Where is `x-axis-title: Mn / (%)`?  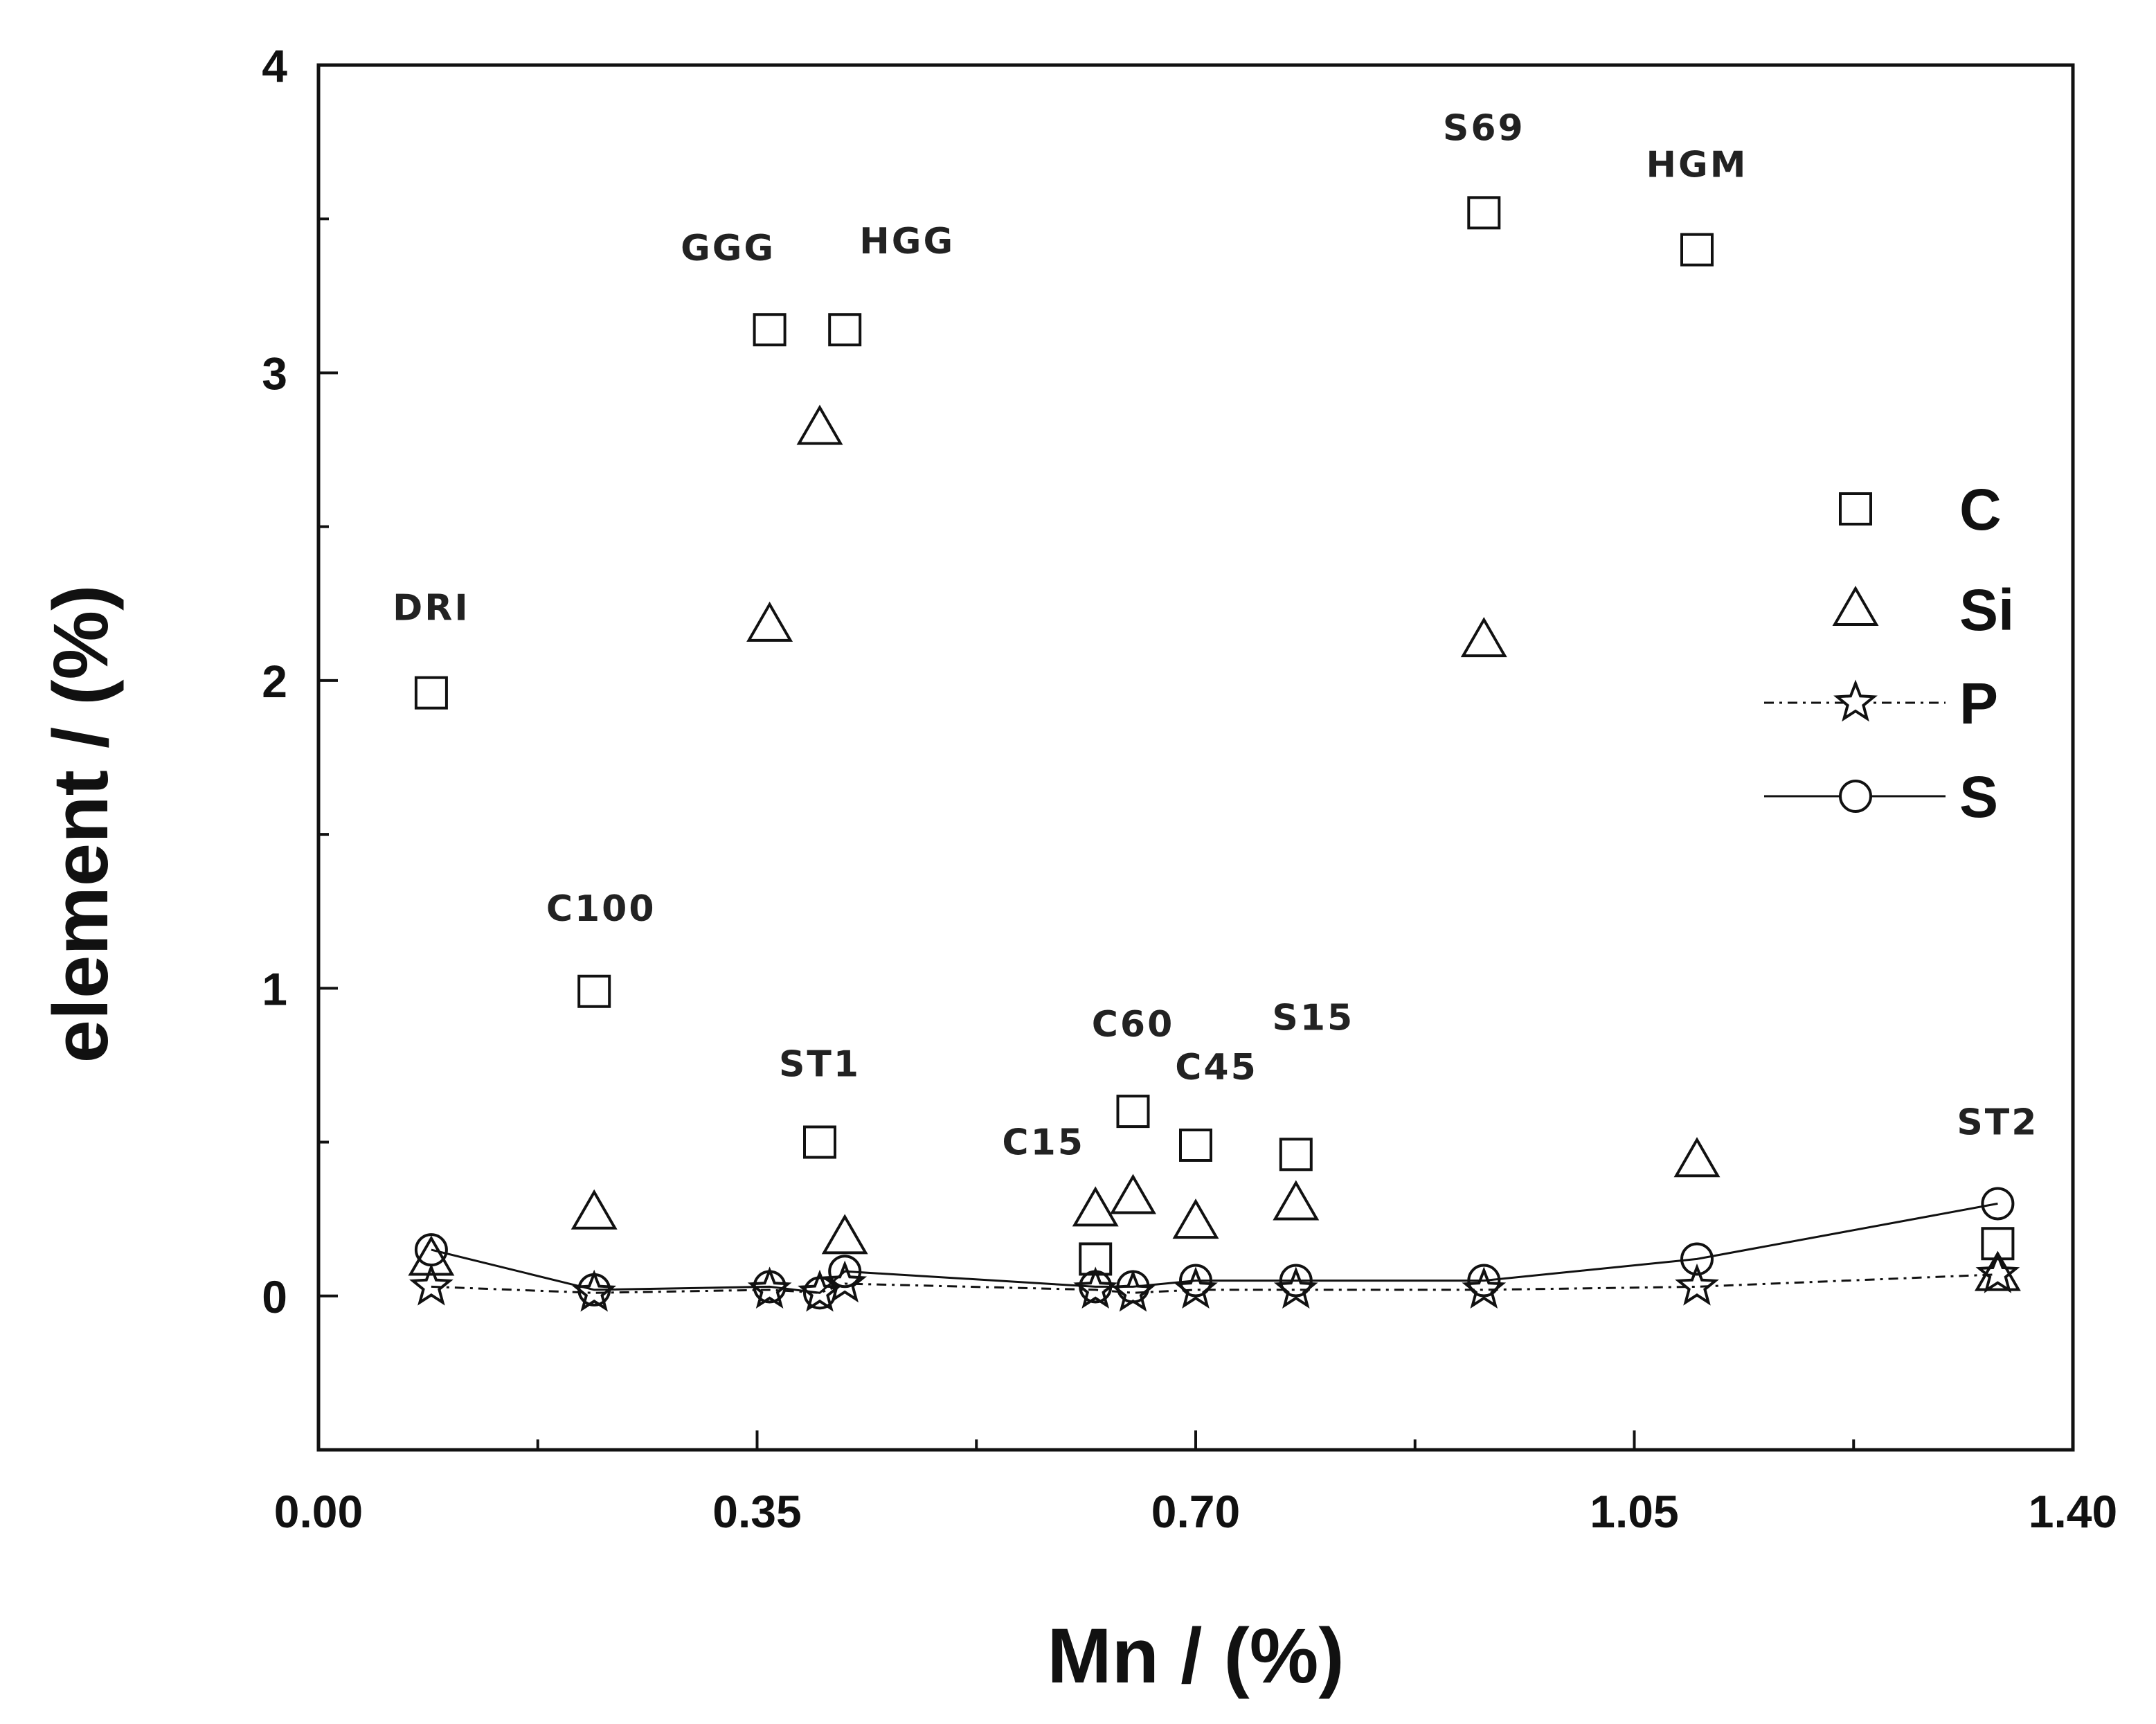 x-axis-title: Mn / (%) is located at coordinates (1195, 1656).